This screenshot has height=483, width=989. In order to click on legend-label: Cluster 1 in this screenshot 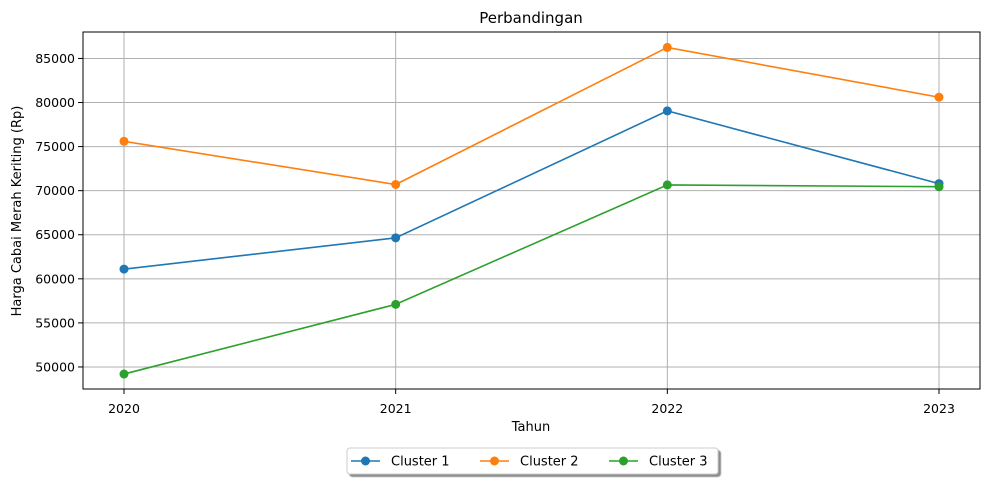, I will do `click(420, 462)`.